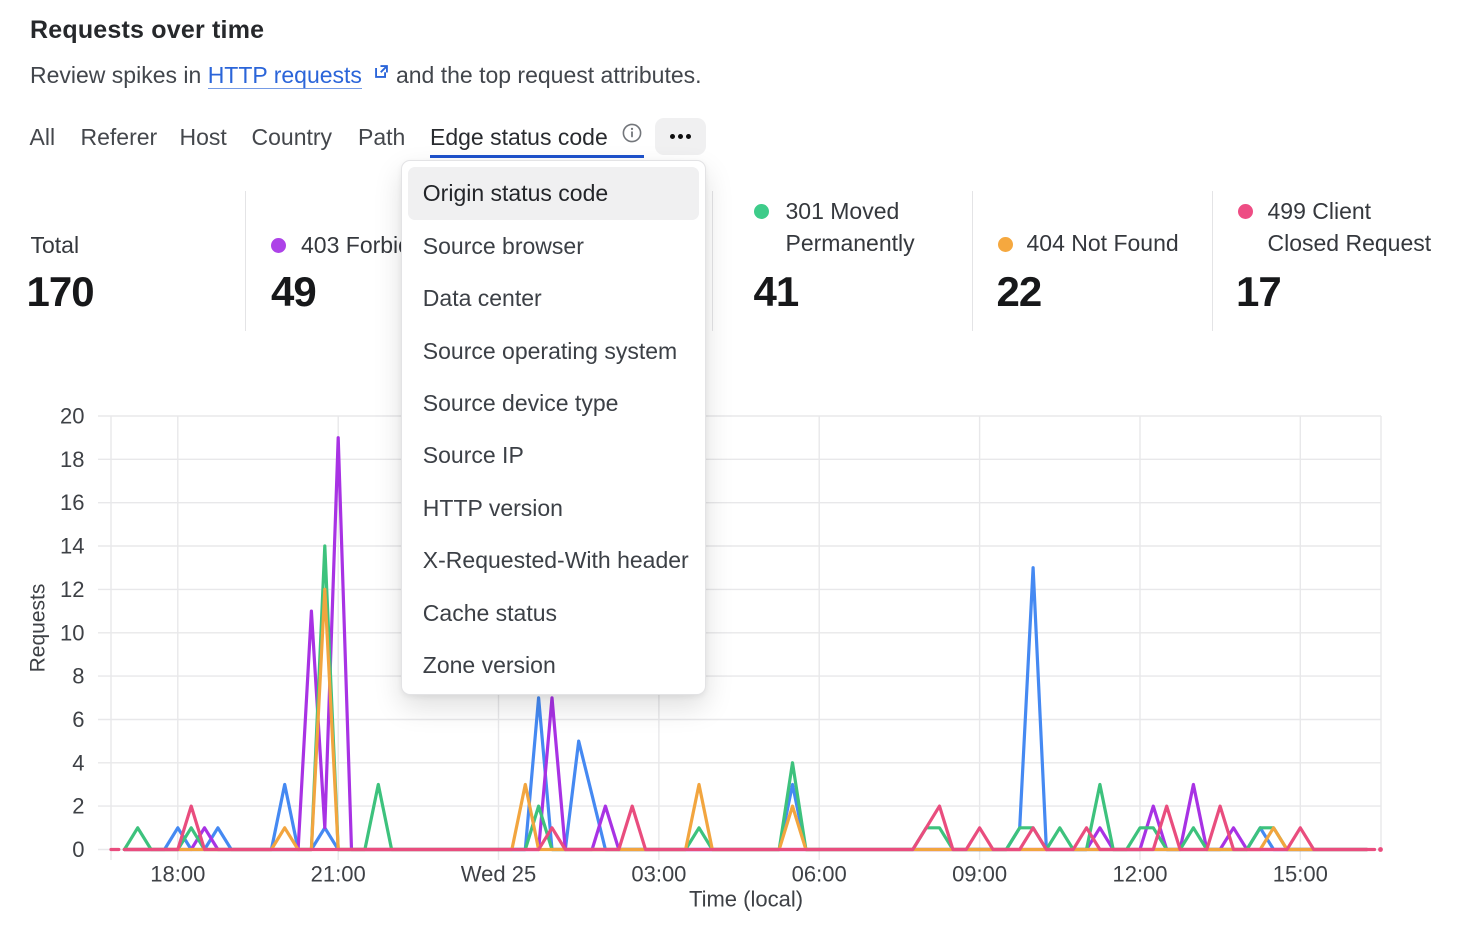 This screenshot has height=940, width=1458. Describe the element at coordinates (819, 874) in the screenshot. I see `svg-text: 06:00` at that location.